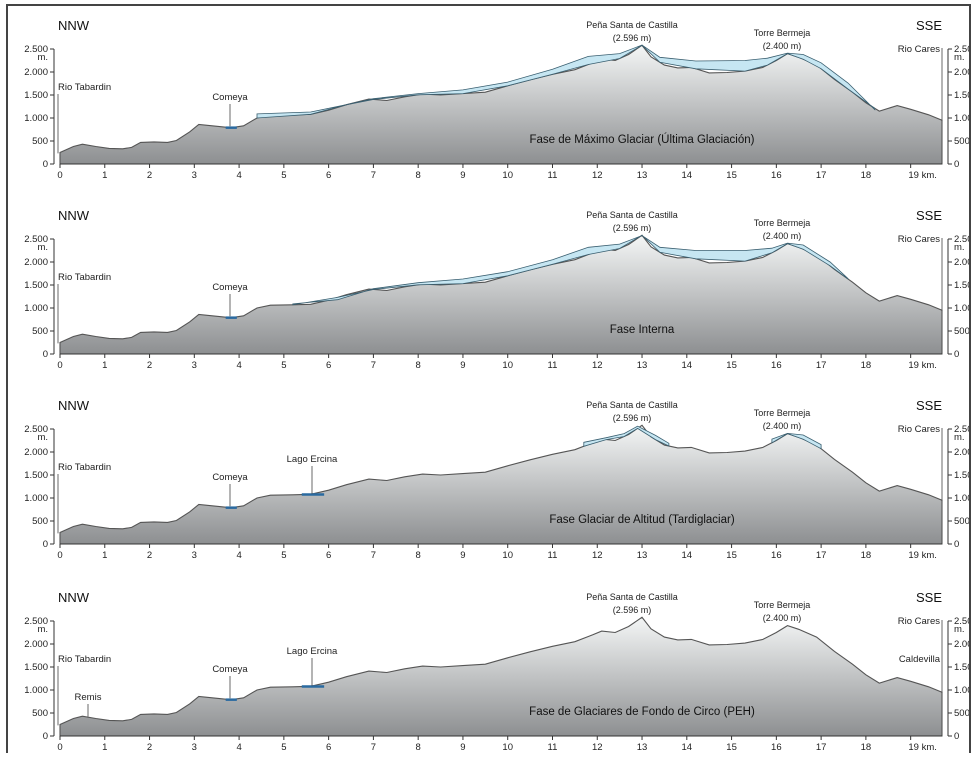  What do you see at coordinates (238, 555) in the screenshot?
I see `x-tick-label: 4` at bounding box center [238, 555].